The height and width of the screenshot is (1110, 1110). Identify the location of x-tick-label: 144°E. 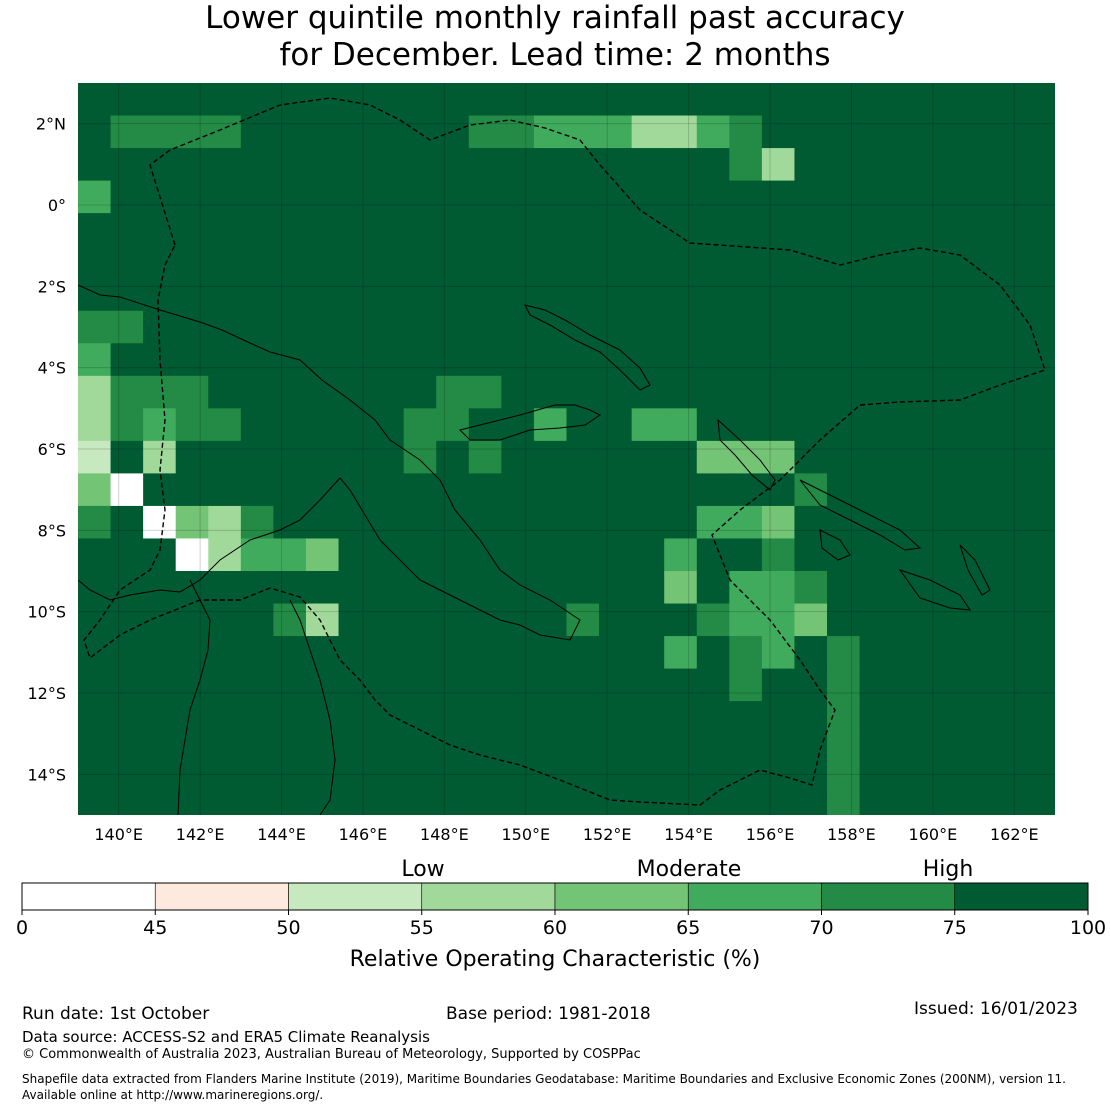
(281, 834).